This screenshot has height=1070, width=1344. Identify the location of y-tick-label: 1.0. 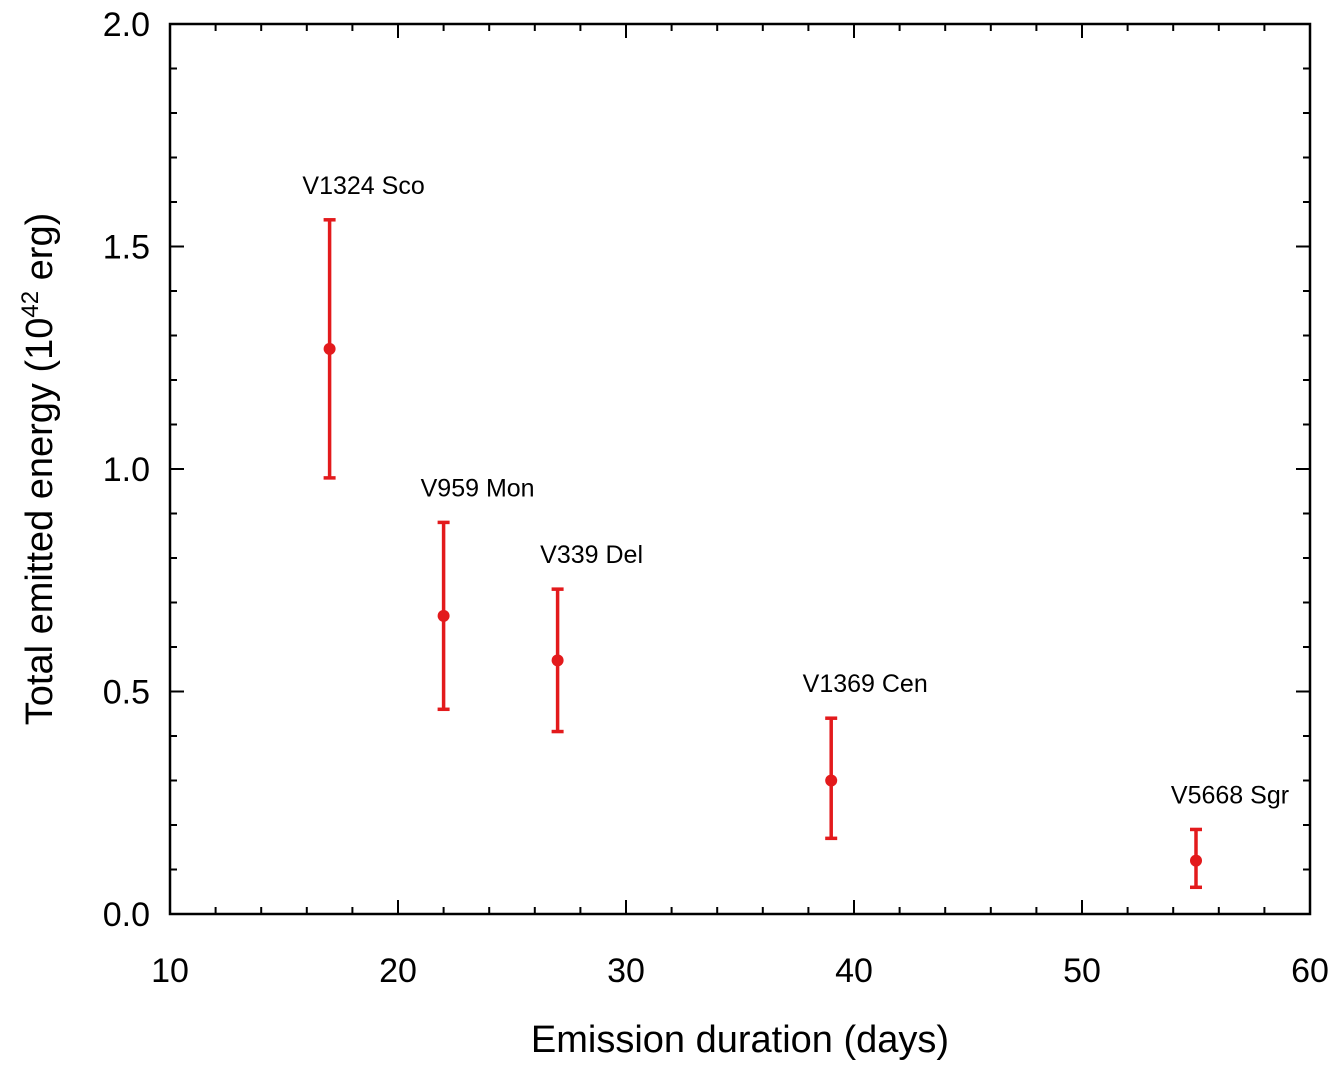
(126, 470).